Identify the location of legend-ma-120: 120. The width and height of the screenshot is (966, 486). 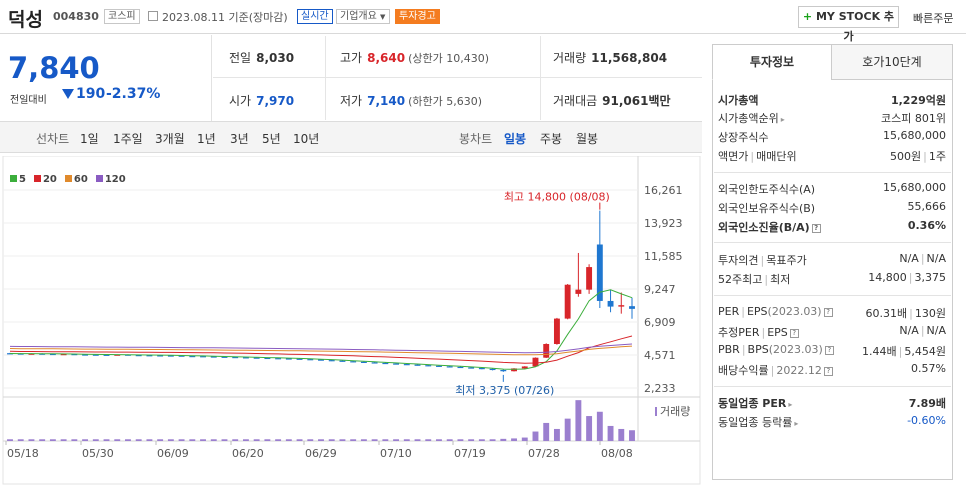
(110, 179).